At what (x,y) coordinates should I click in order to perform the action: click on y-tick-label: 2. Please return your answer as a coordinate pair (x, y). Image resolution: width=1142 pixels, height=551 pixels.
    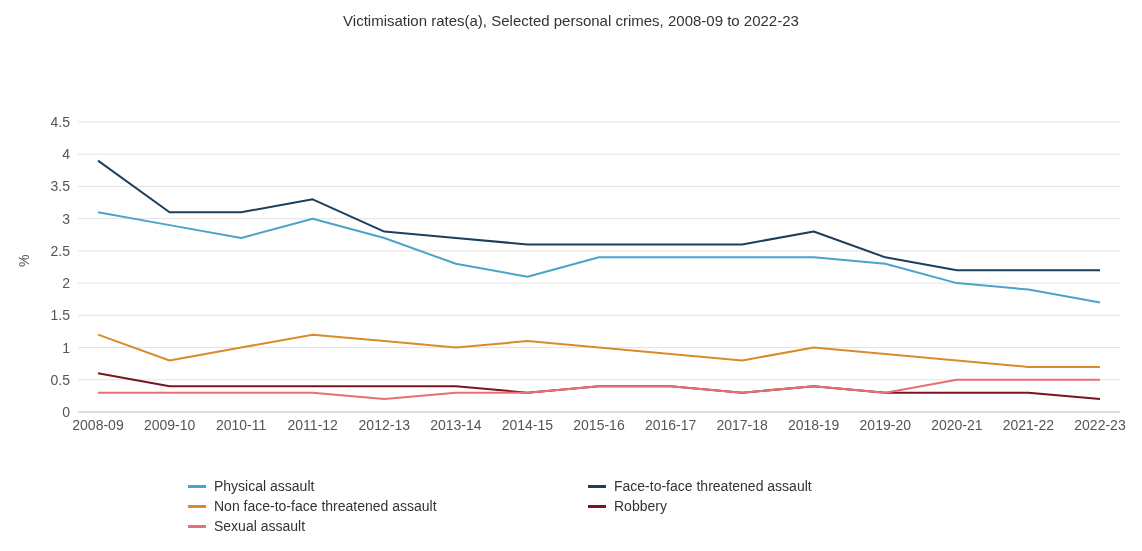
    Looking at the image, I should click on (66, 283).